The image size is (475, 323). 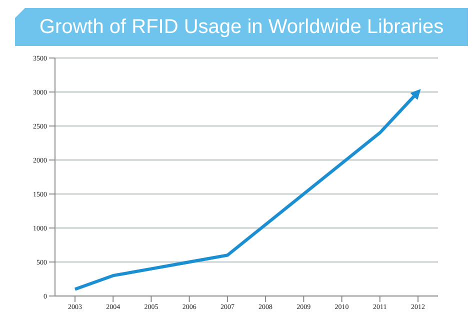 I want to click on chart-title: Growth of RFID Usage in Worldwide Libraries, so click(x=241, y=27).